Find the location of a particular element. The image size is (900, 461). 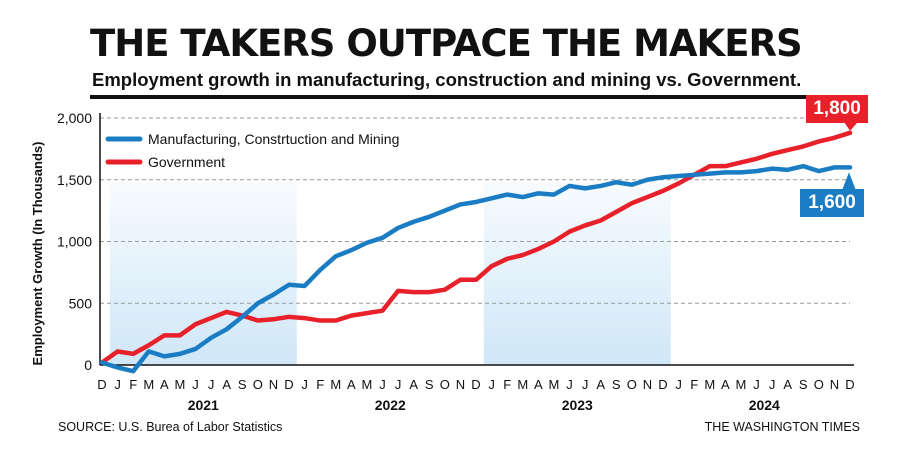

year-label: 2021 is located at coordinates (203, 405).